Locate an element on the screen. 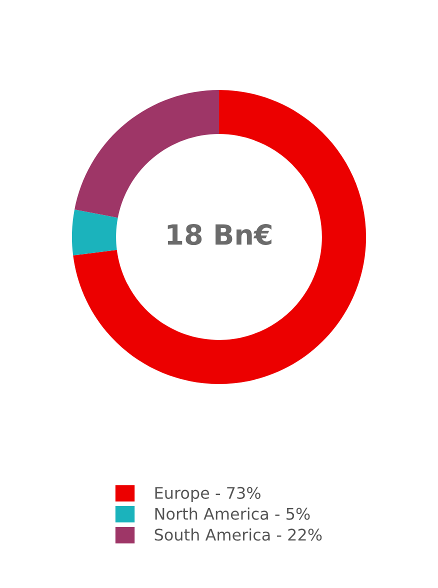  legend-label: North America - 5% is located at coordinates (232, 513).